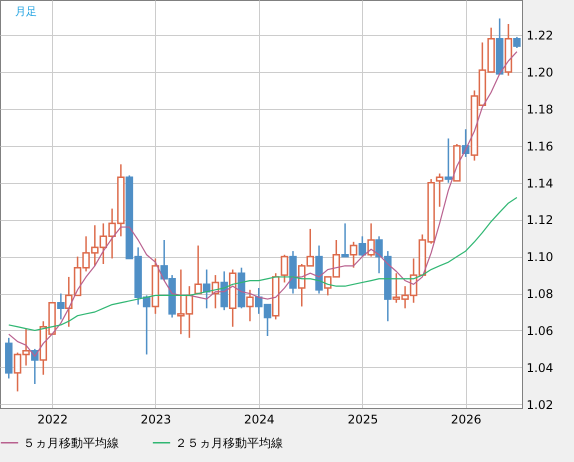 This screenshot has height=462, width=574. Describe the element at coordinates (26, 11) in the screenshot. I see `chart-title: 月足` at that location.